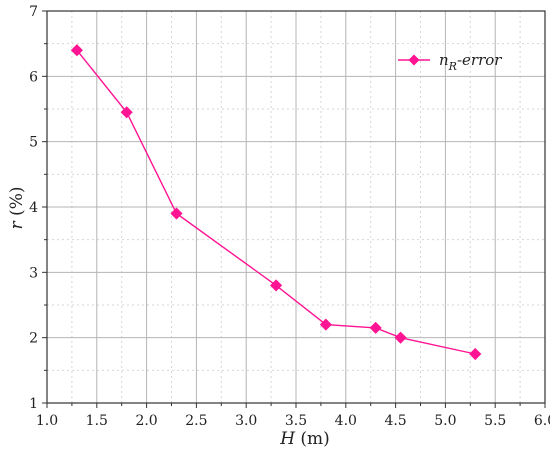 Image resolution: width=550 pixels, height=458 pixels. Describe the element at coordinates (33, 143) in the screenshot. I see `y-tick-label: 5` at that location.